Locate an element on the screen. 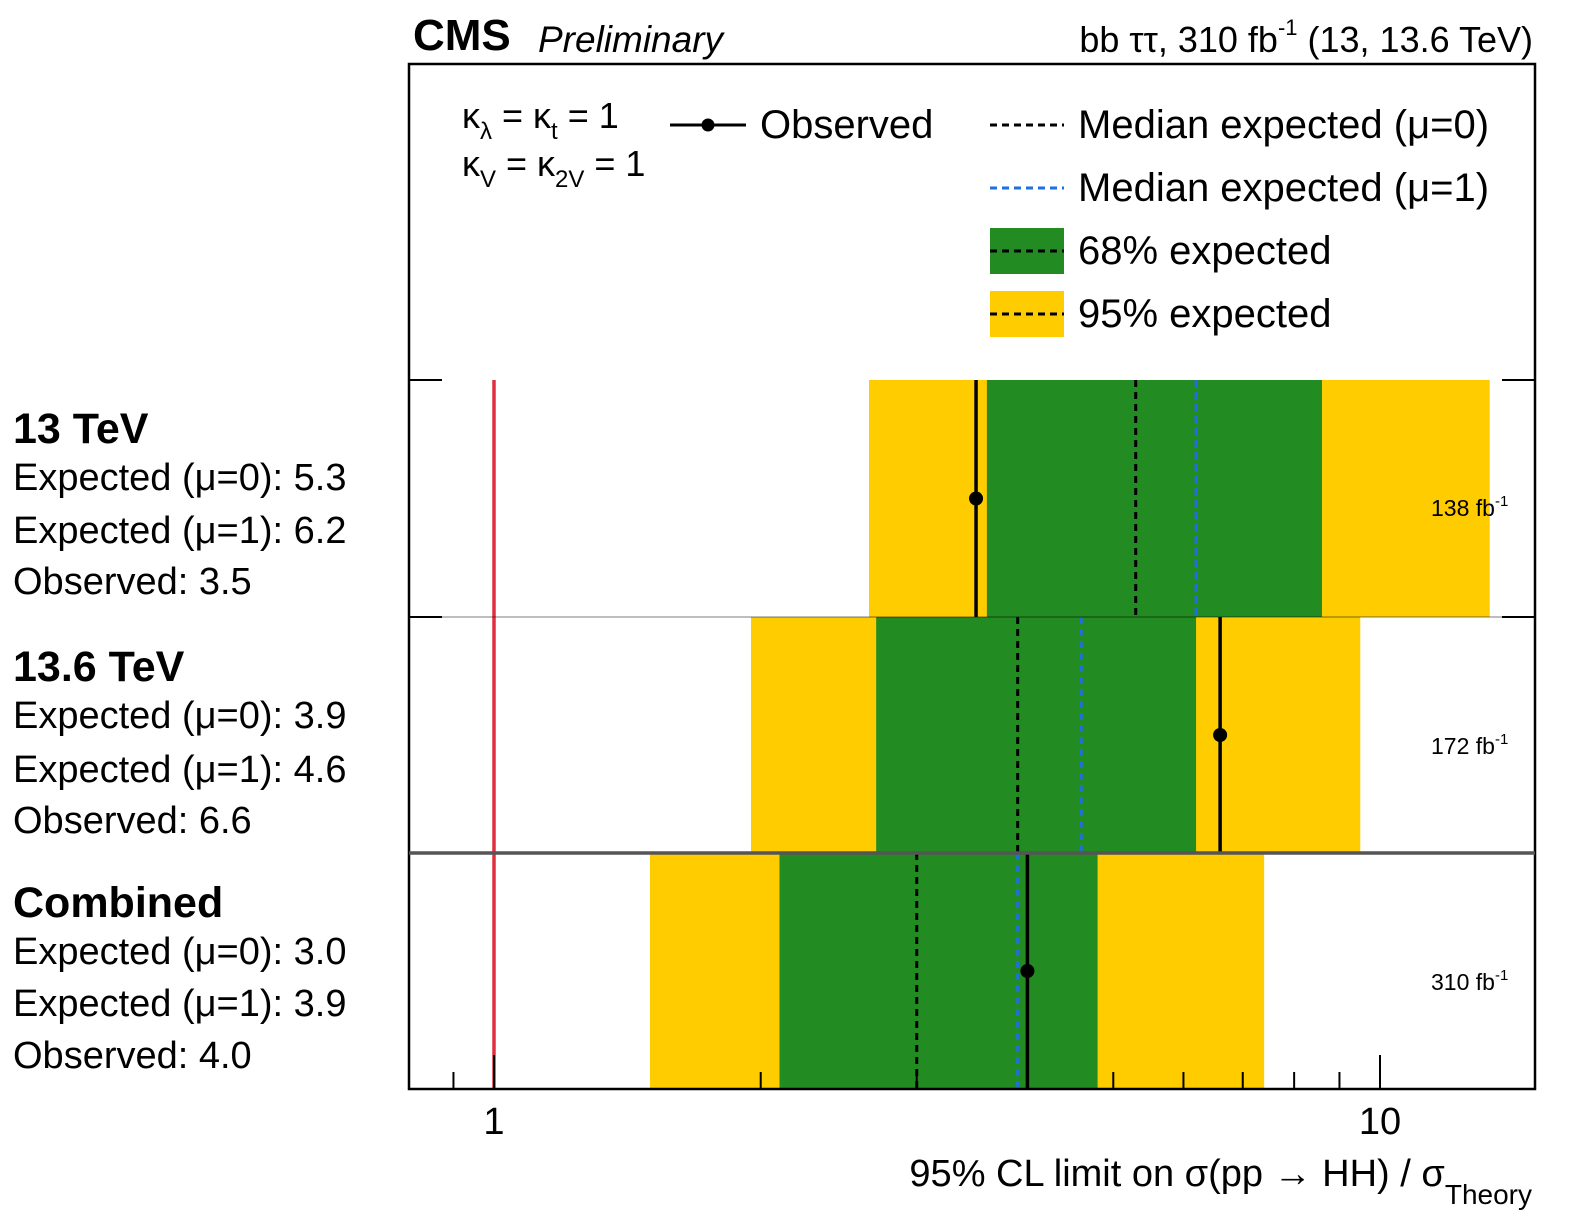 The image size is (1571, 1227). row-combined-lumi-exp: -1 is located at coordinates (1501, 975).